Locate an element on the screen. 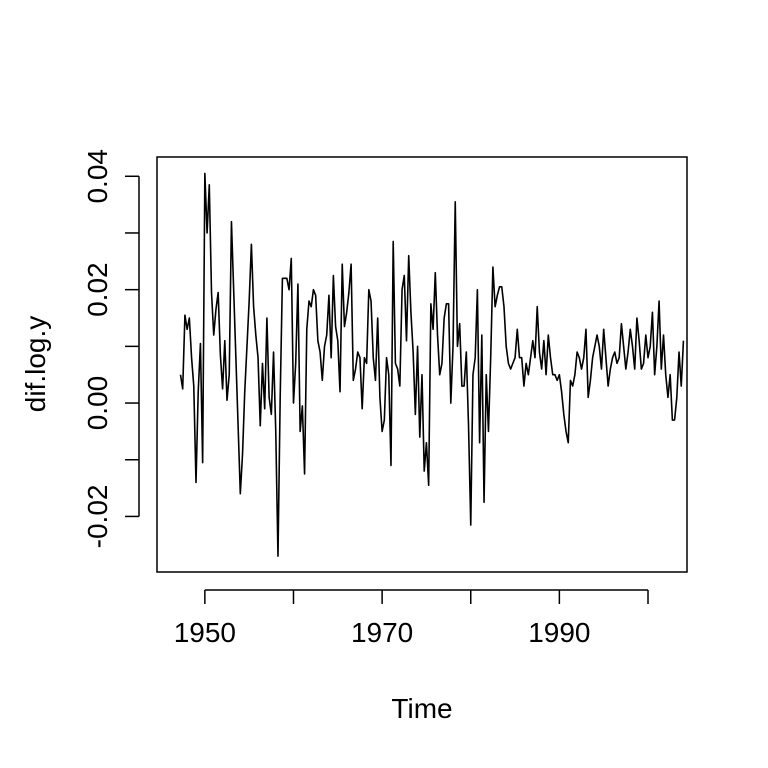 The image size is (768, 768). y-axis-label: dif.log.y is located at coordinates (35, 364).